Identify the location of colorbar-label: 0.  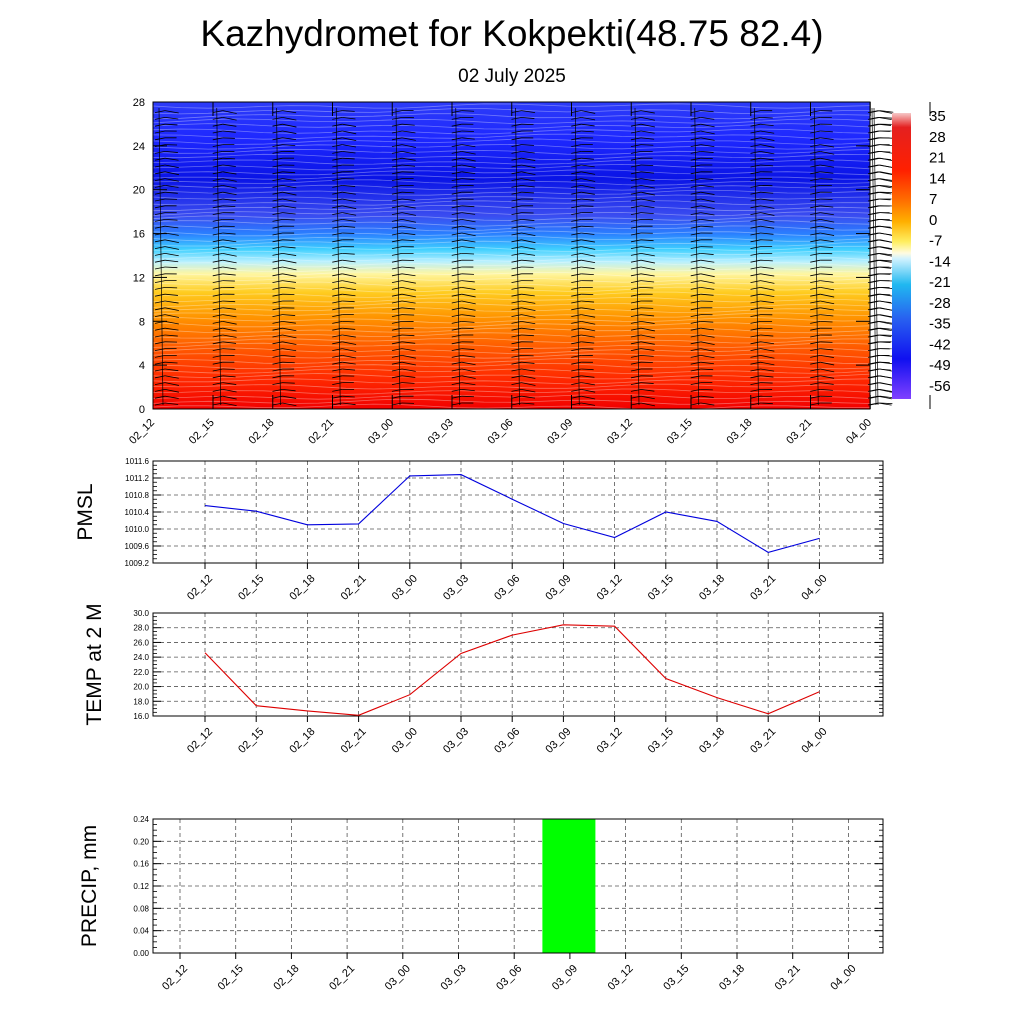
(933, 220).